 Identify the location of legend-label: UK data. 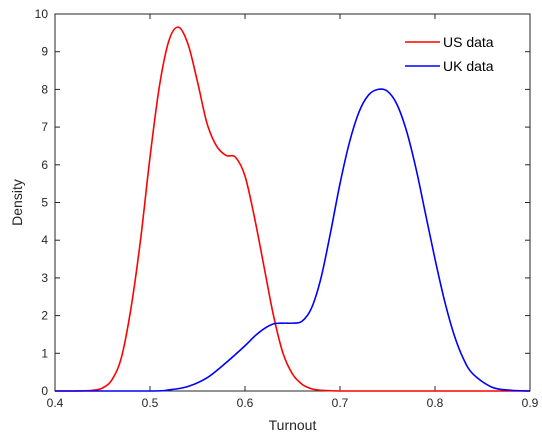
(468, 66).